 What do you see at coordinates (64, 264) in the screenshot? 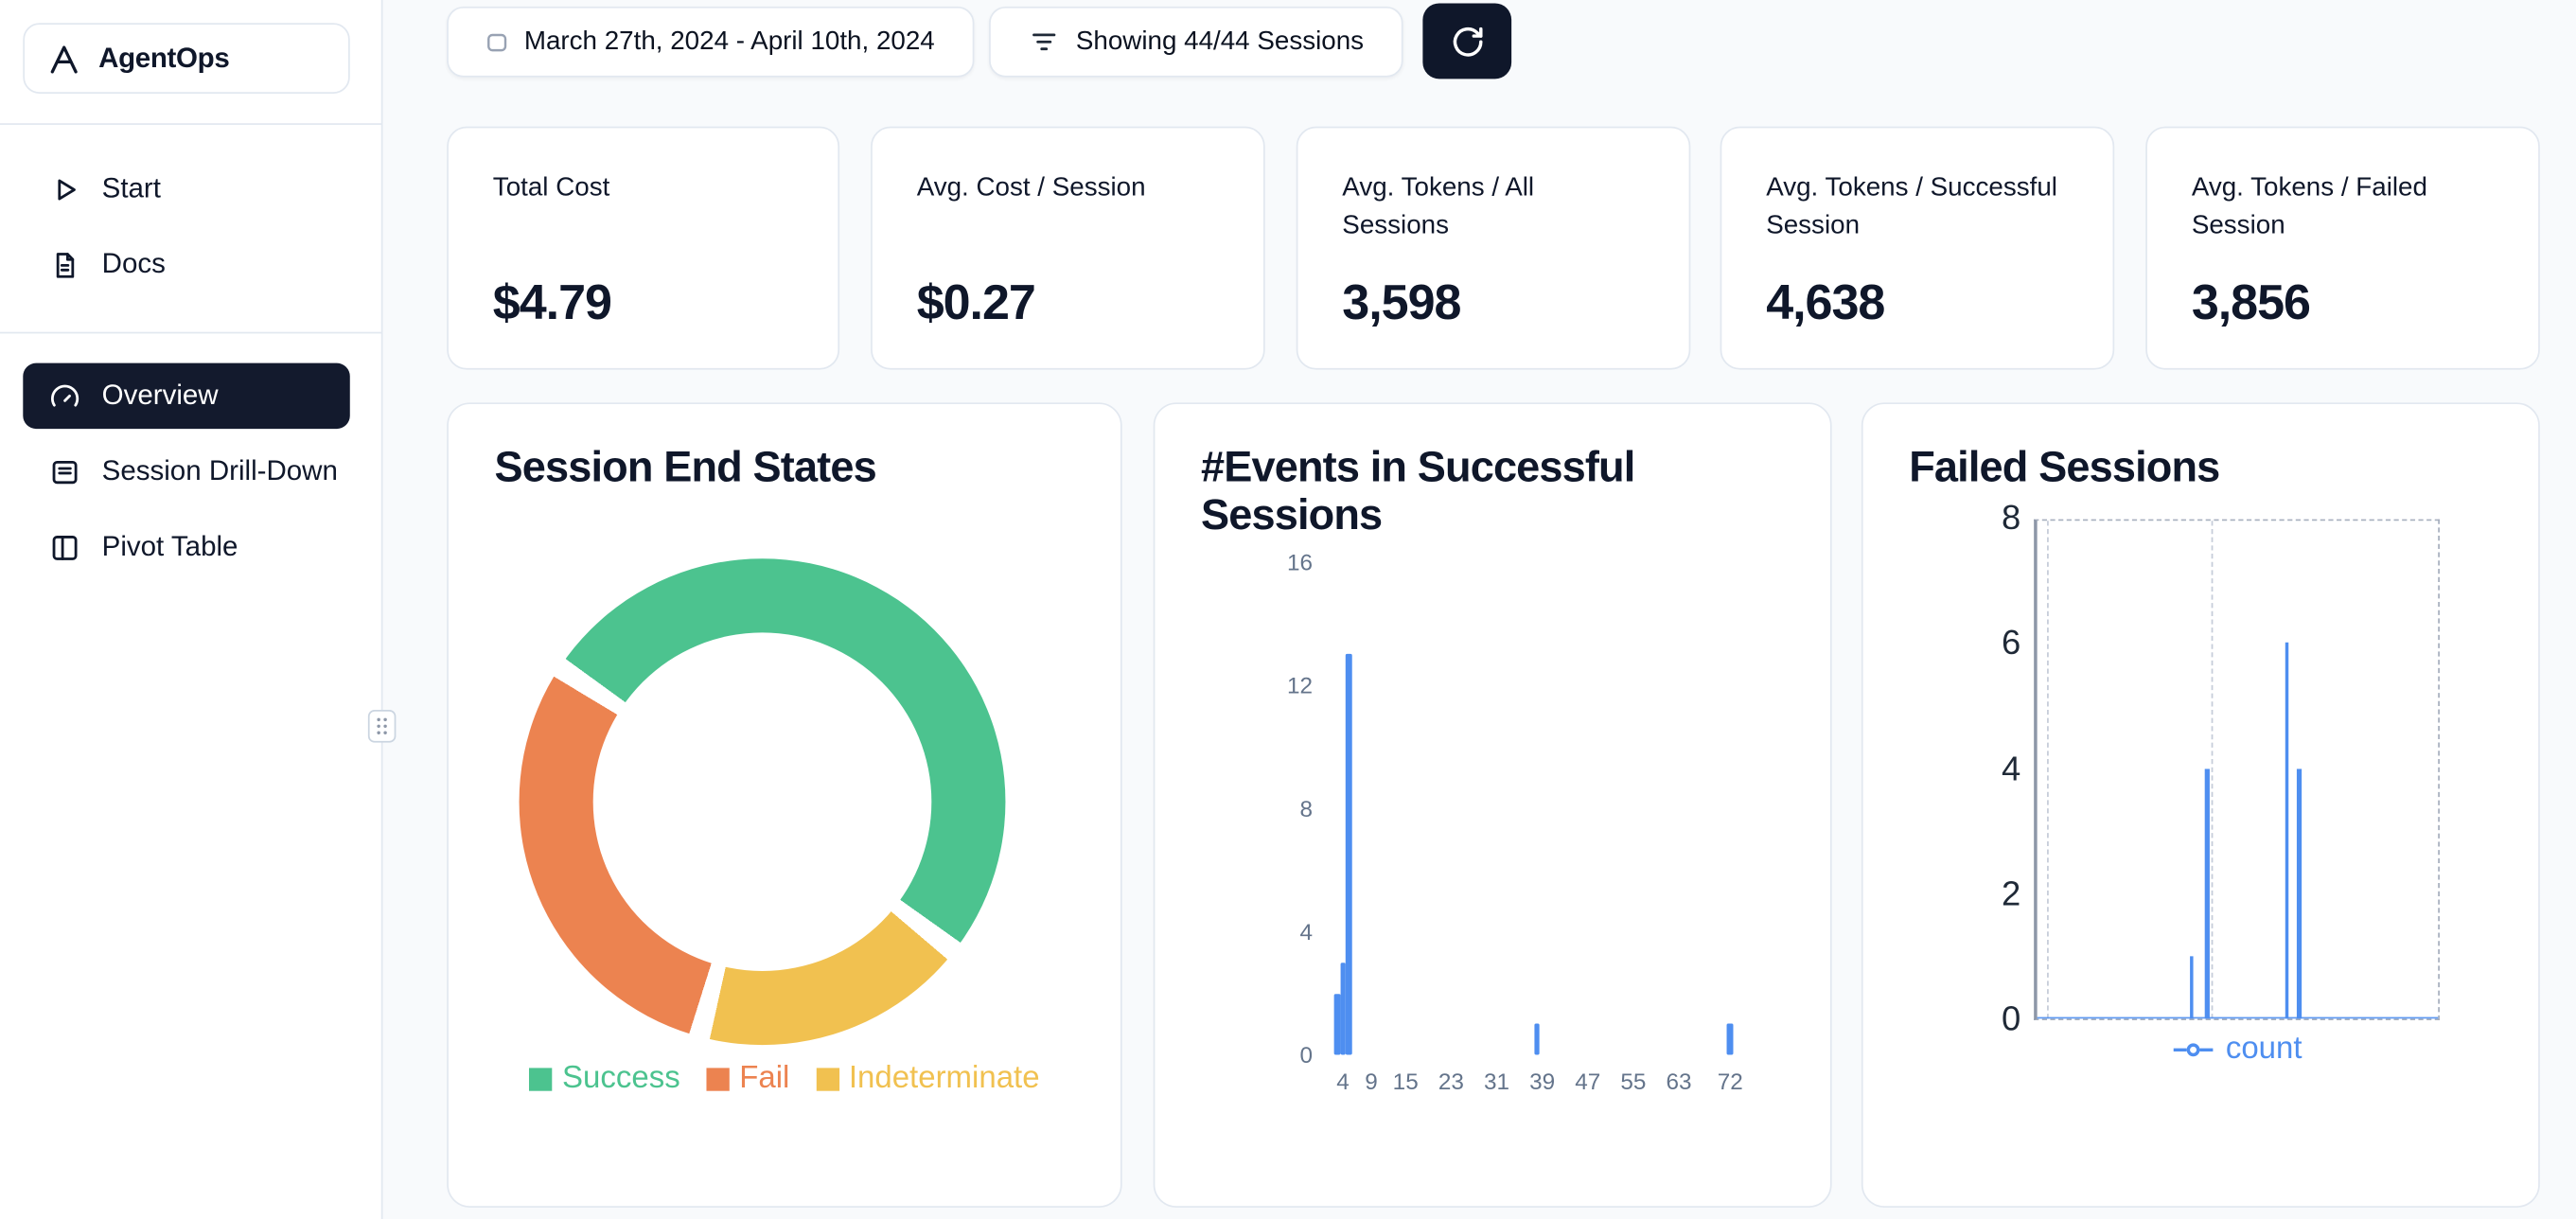
I see `document-icon` at bounding box center [64, 264].